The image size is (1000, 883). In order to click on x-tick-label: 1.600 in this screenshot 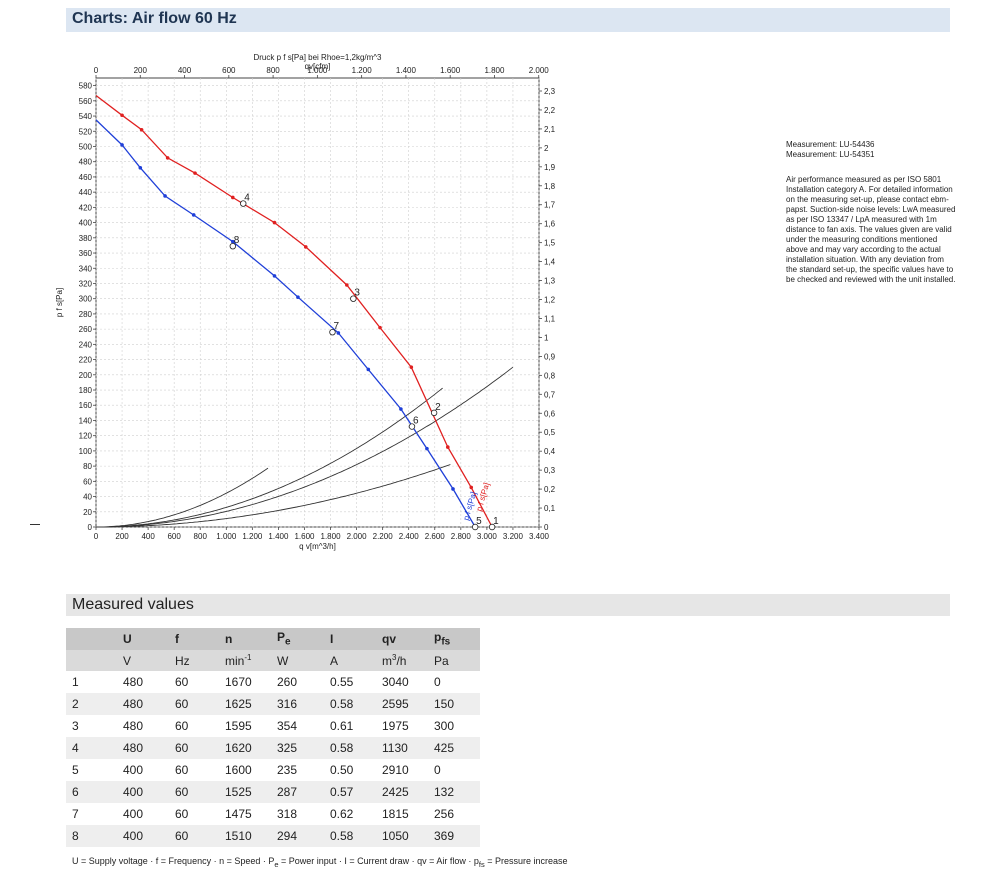, I will do `click(304, 536)`.